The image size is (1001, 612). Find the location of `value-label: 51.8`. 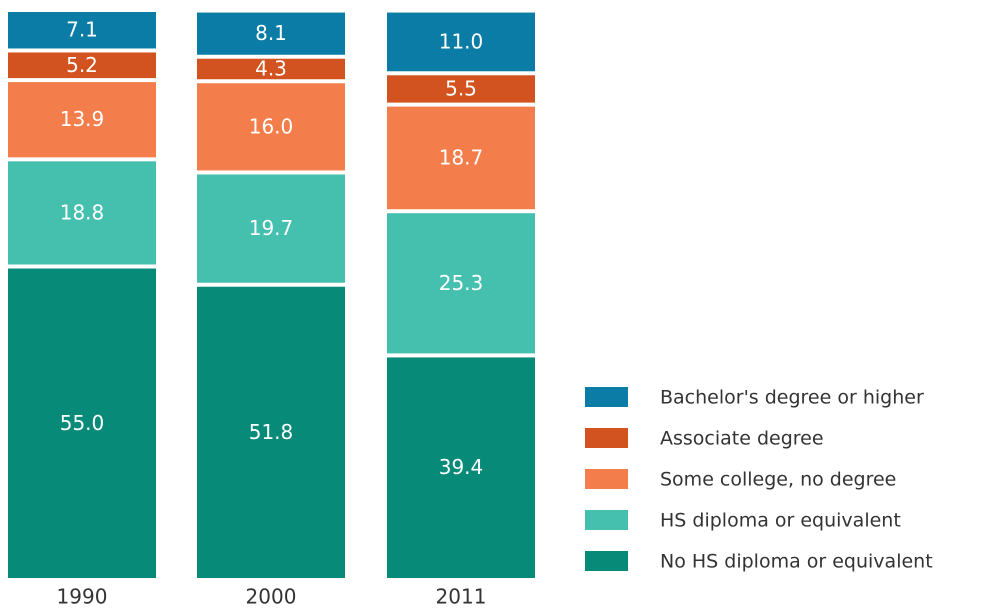

value-label: 51.8 is located at coordinates (271, 432).